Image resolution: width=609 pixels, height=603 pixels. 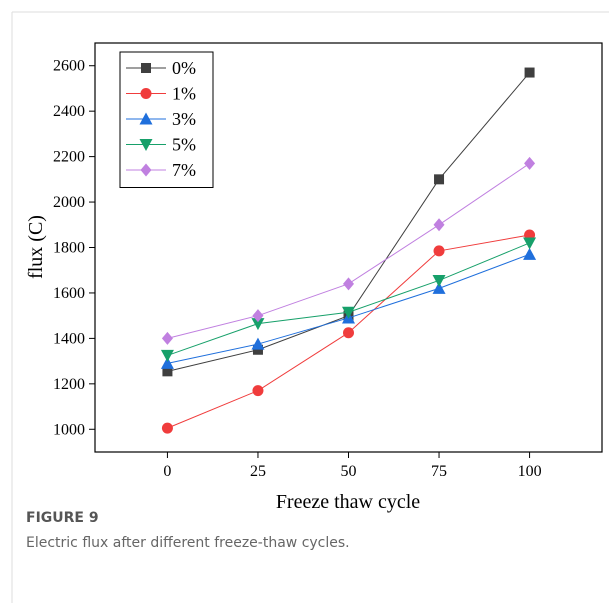 I want to click on legend-label: 3%, so click(x=184, y=119).